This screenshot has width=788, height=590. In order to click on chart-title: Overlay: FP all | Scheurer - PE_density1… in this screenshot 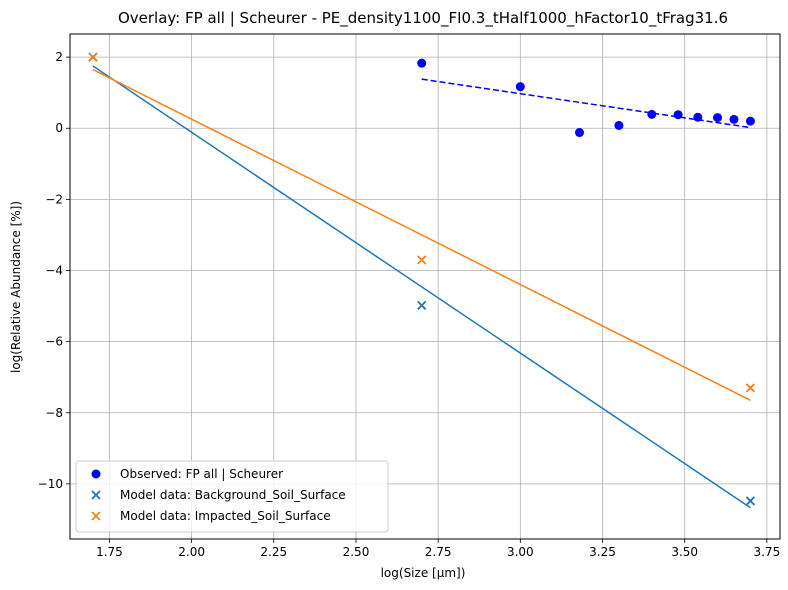, I will do `click(423, 18)`.